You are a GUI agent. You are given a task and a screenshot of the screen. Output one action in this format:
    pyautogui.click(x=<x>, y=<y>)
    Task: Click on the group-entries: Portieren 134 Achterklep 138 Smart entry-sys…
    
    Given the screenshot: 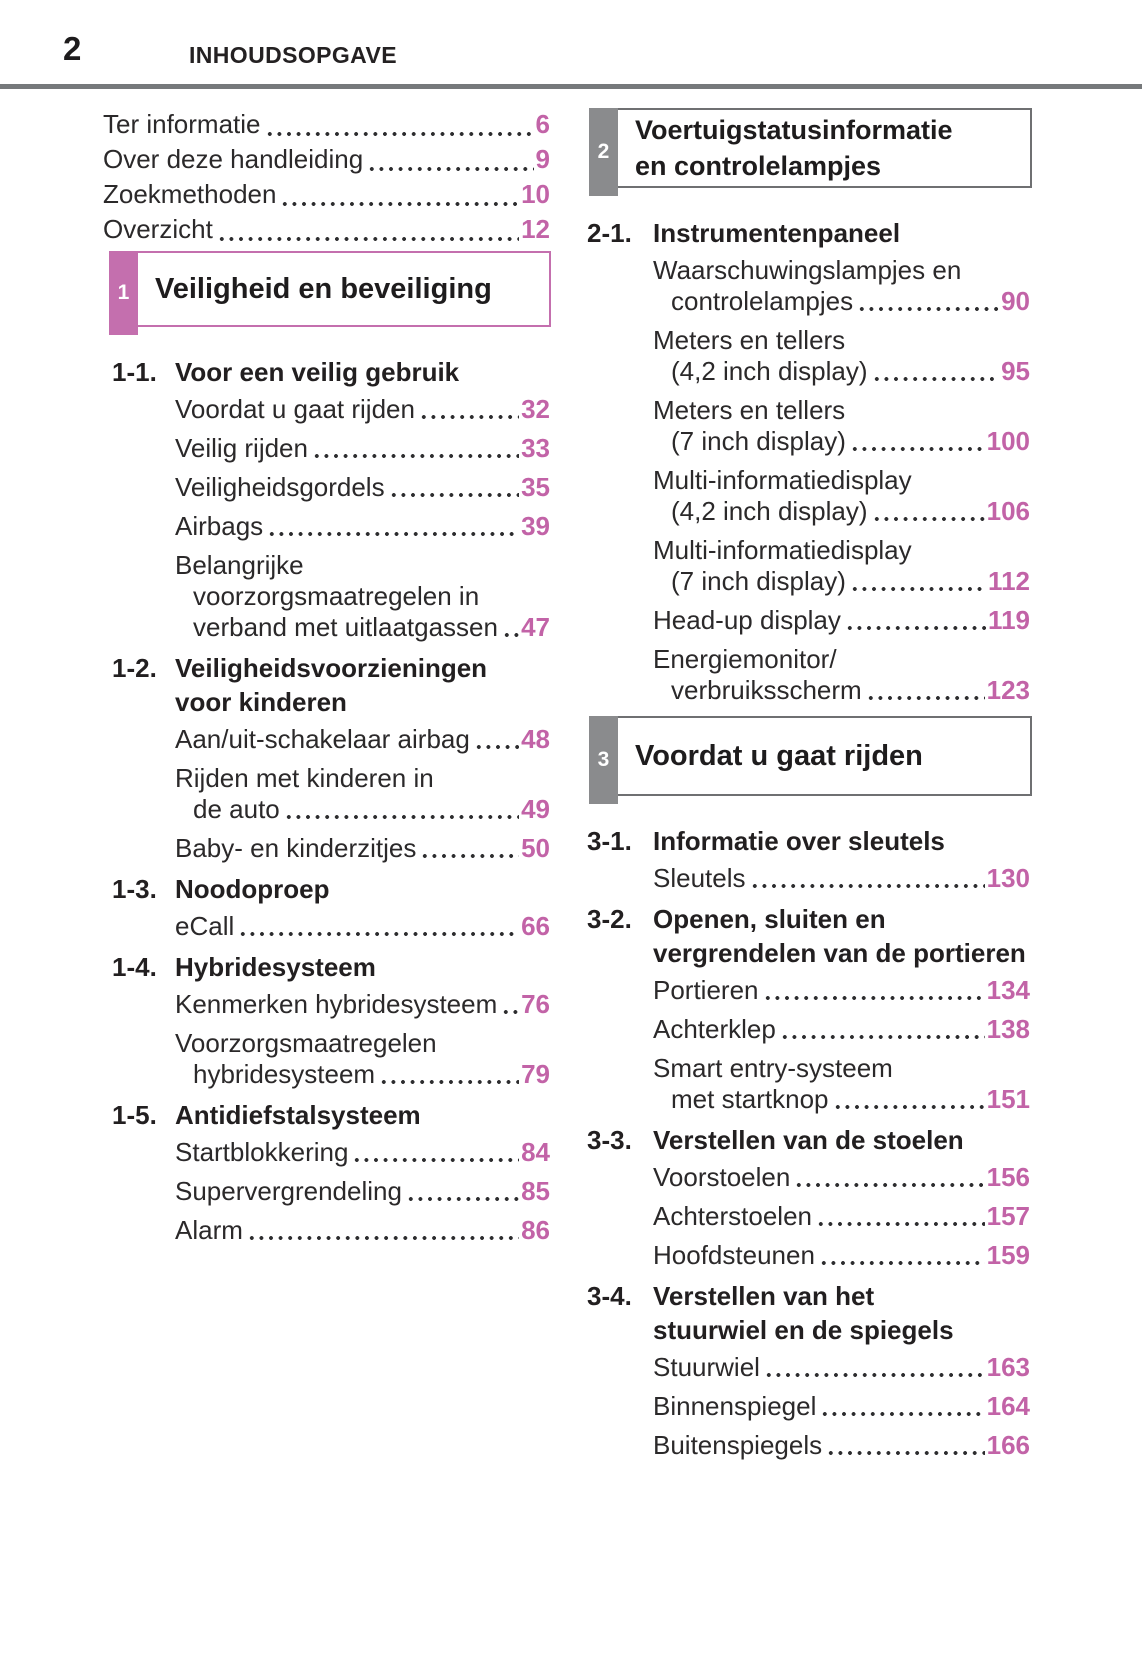 What is the action you would take?
    pyautogui.click(x=841, y=1045)
    